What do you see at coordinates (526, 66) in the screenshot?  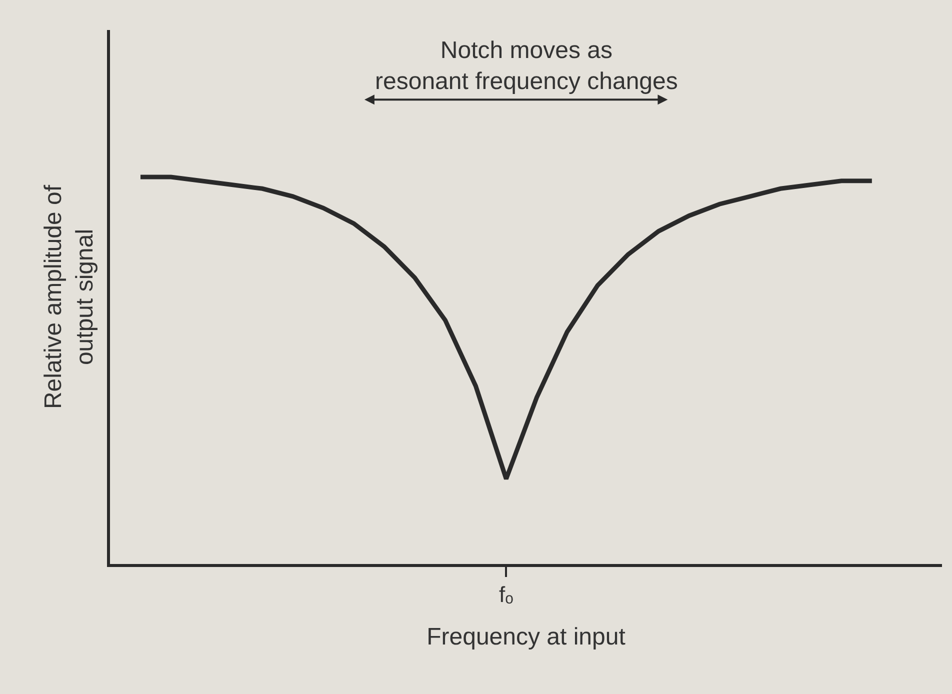 I see `text: Notch moves as resonant frequency changes` at bounding box center [526, 66].